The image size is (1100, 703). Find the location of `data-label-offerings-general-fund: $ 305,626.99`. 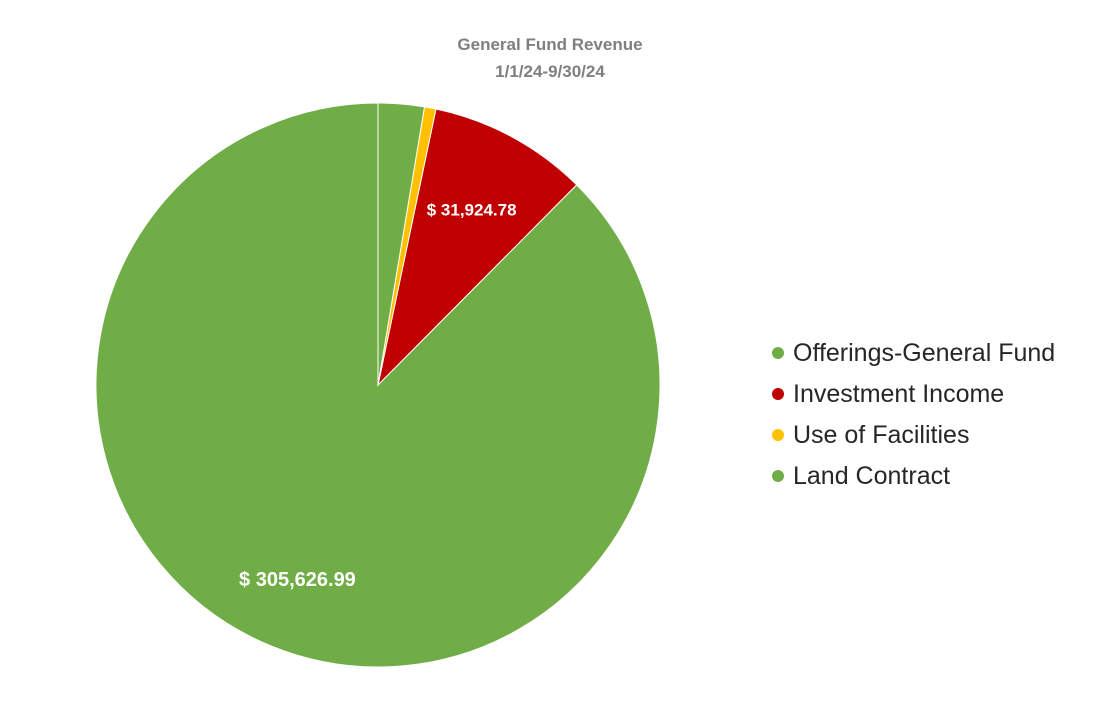

data-label-offerings-general-fund: $ 305,626.99 is located at coordinates (297, 580).